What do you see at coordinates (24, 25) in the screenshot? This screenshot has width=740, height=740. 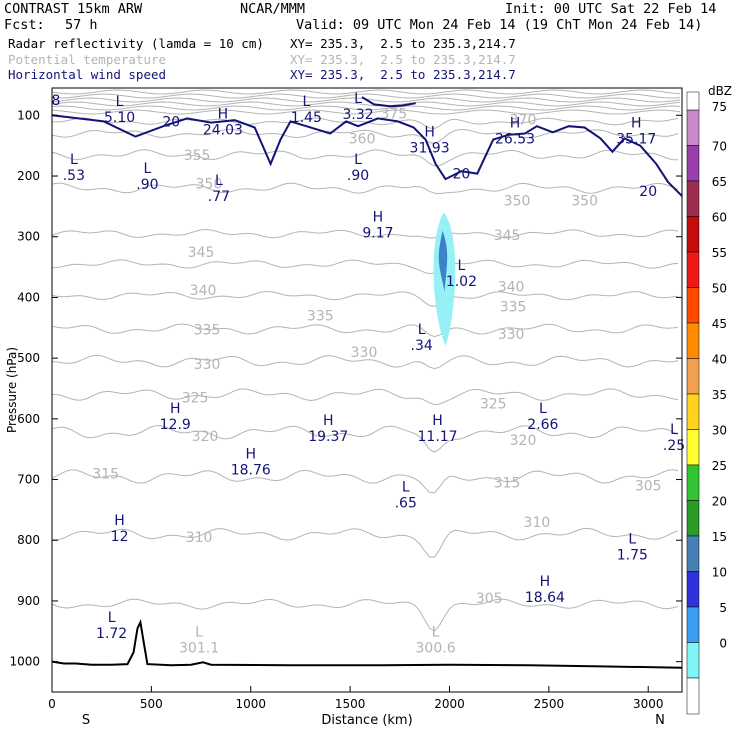 I see `forecast-label: Fcst:` at bounding box center [24, 25].